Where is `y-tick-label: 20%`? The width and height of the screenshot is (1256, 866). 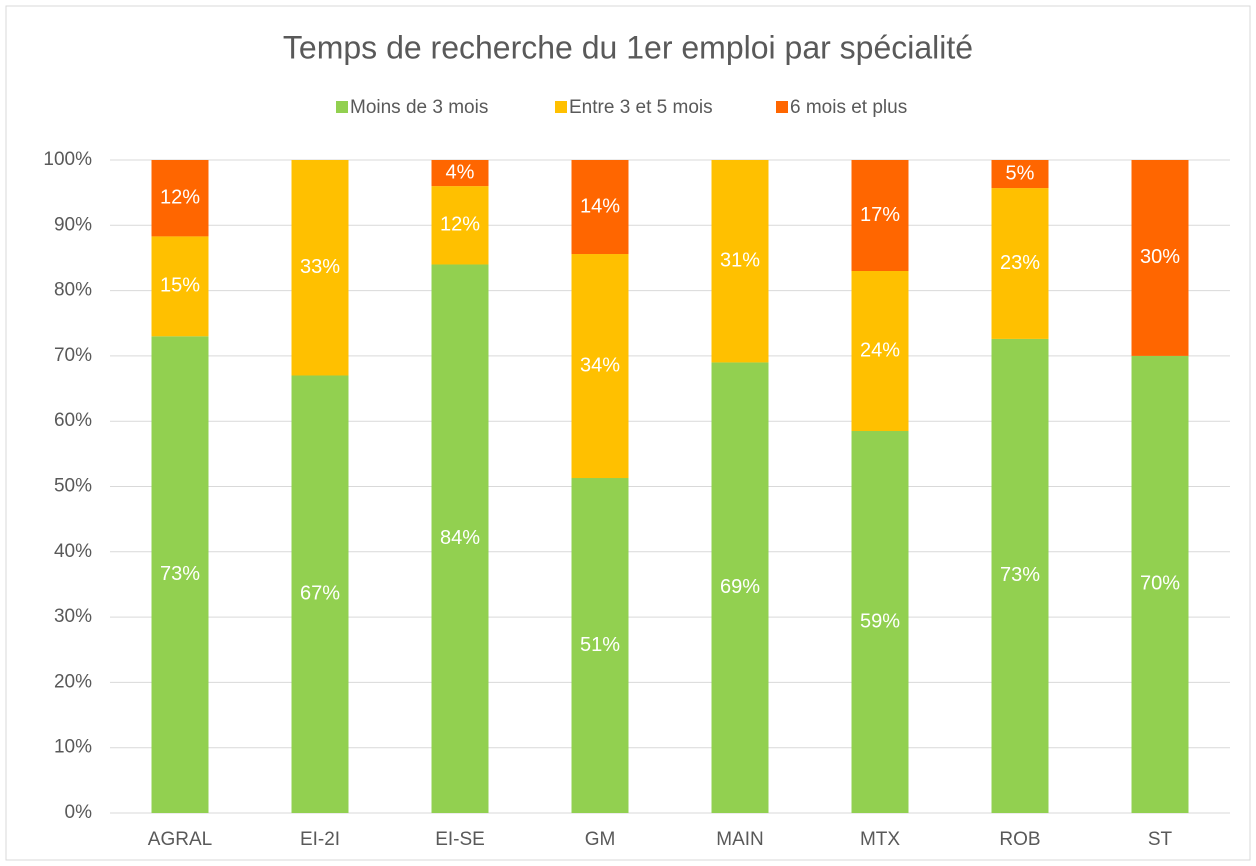 y-tick-label: 20% is located at coordinates (73, 681).